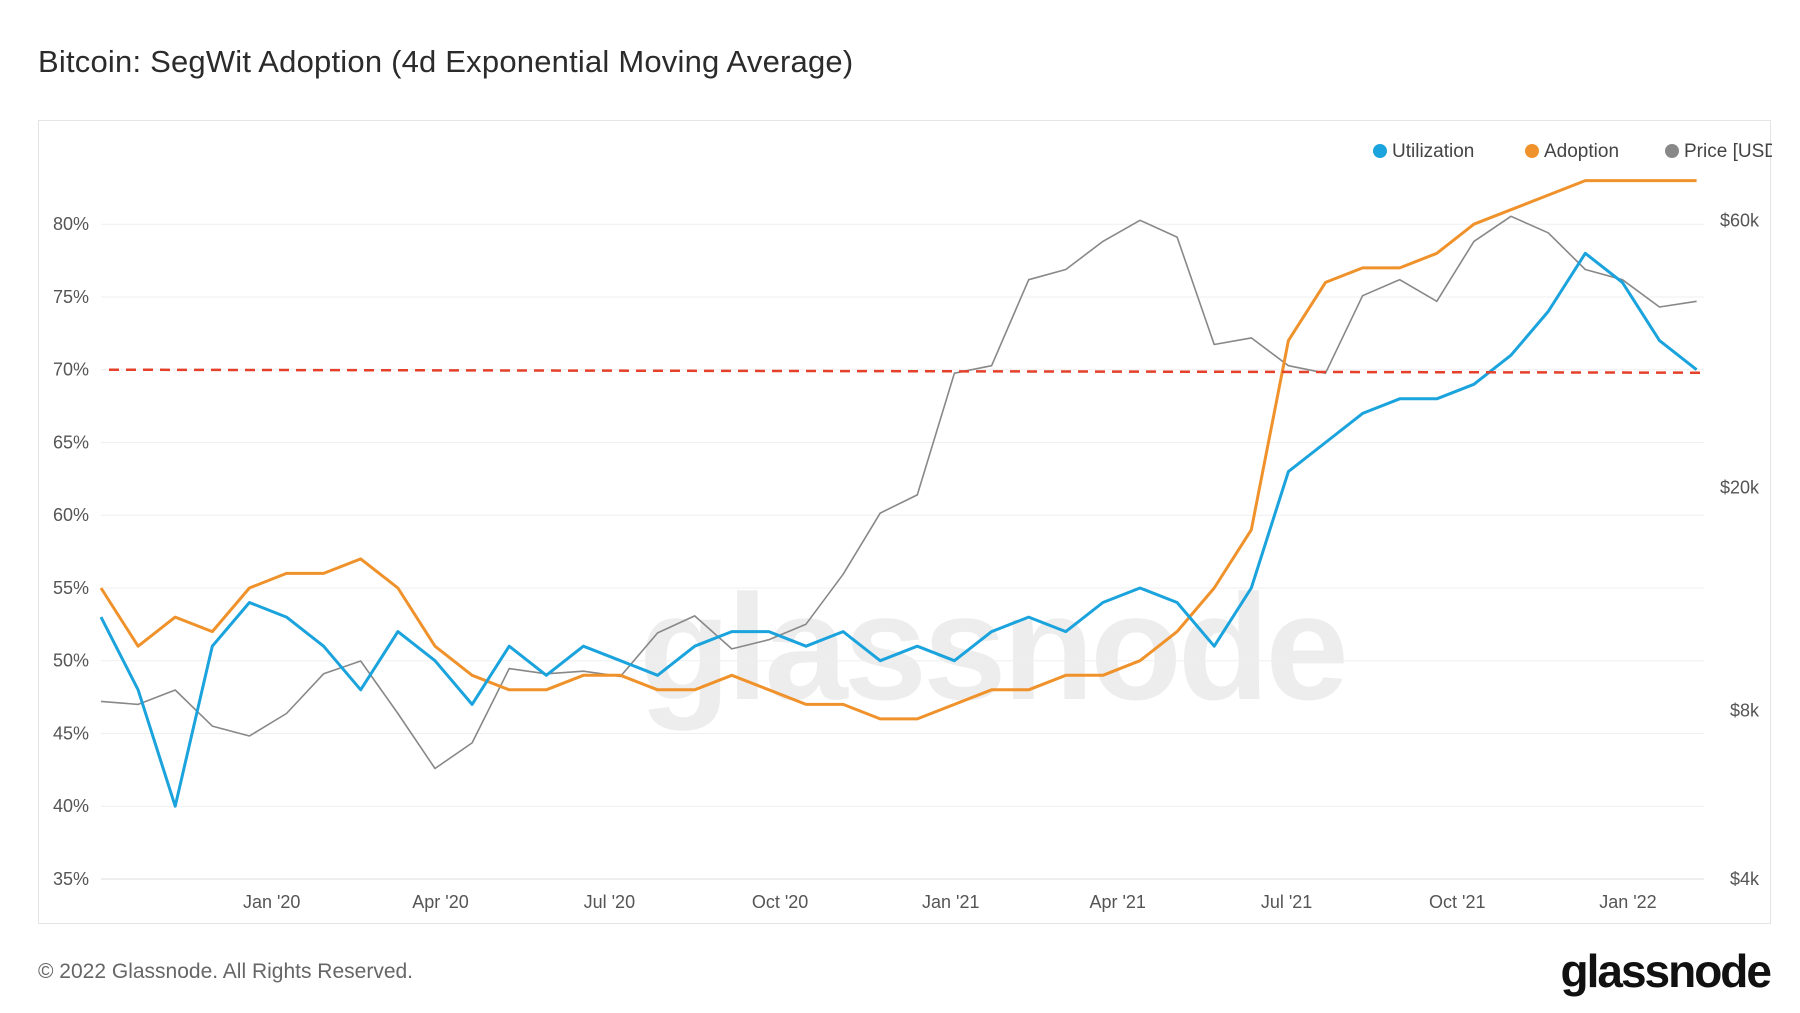  Describe the element at coordinates (440, 902) in the screenshot. I see `x-tick-label: Apr '20` at that location.